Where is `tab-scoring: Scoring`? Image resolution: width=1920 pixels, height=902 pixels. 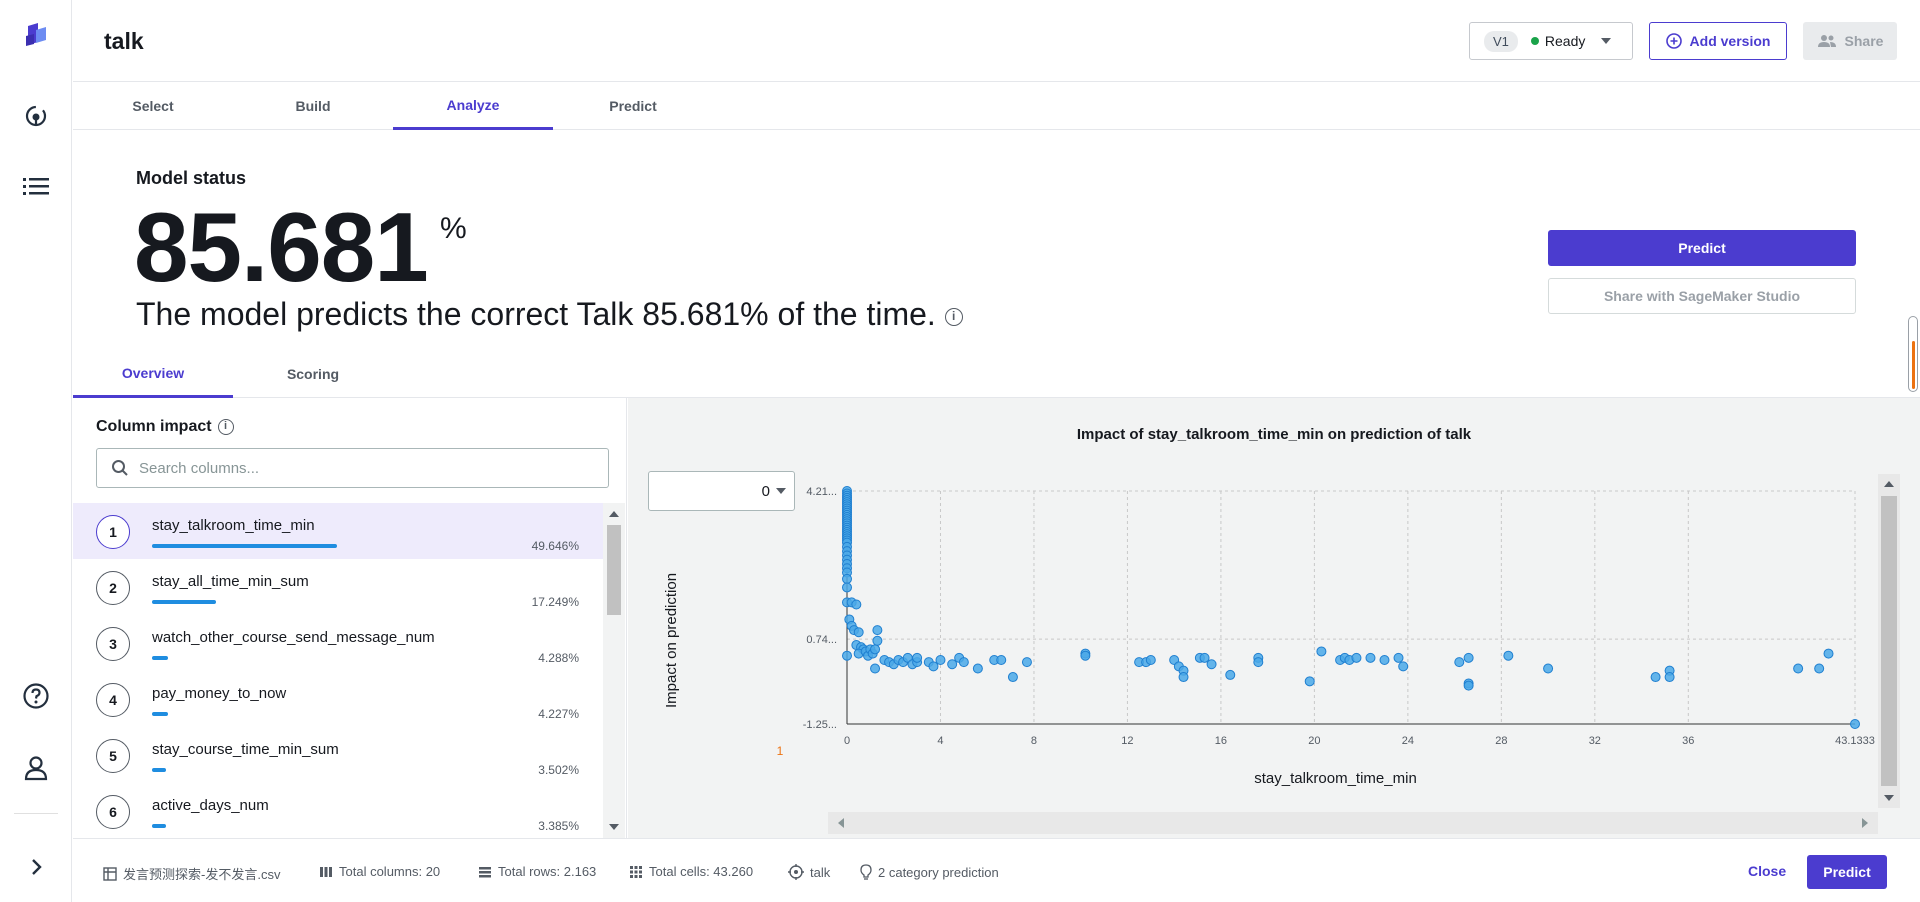
tab-scoring: Scoring is located at coordinates (313, 374).